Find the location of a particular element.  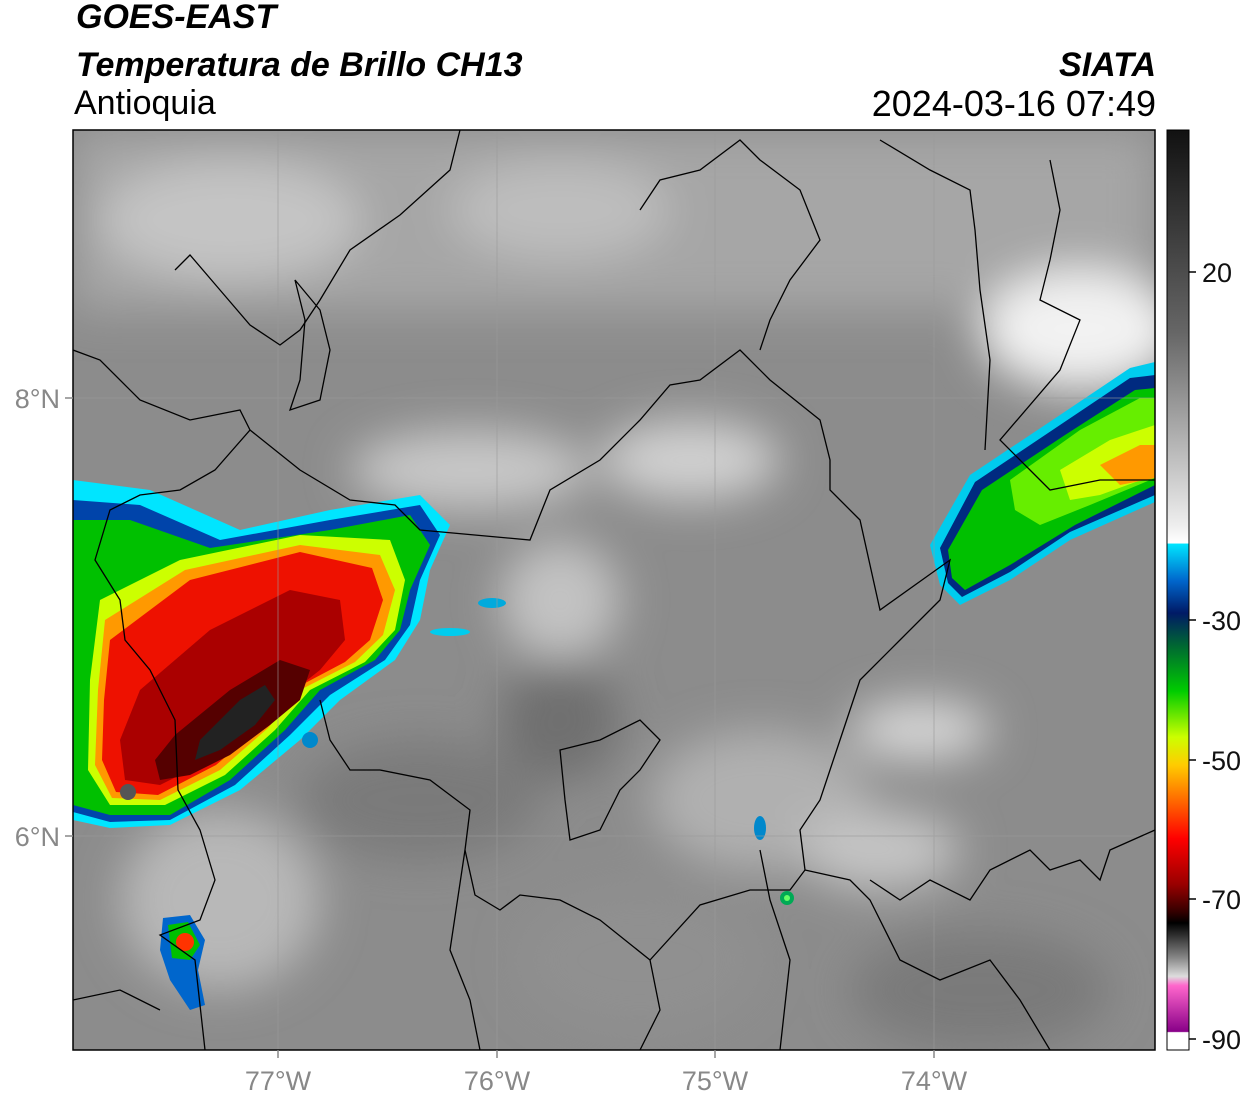

colorbar-label-20: 20 is located at coordinates (1217, 273).